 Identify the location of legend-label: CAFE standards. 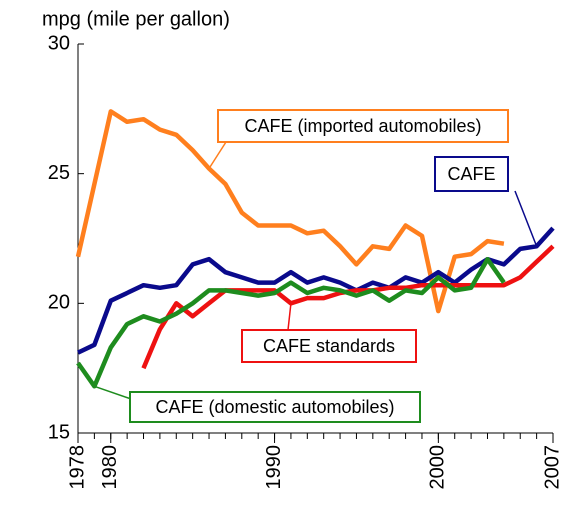
(329, 346).